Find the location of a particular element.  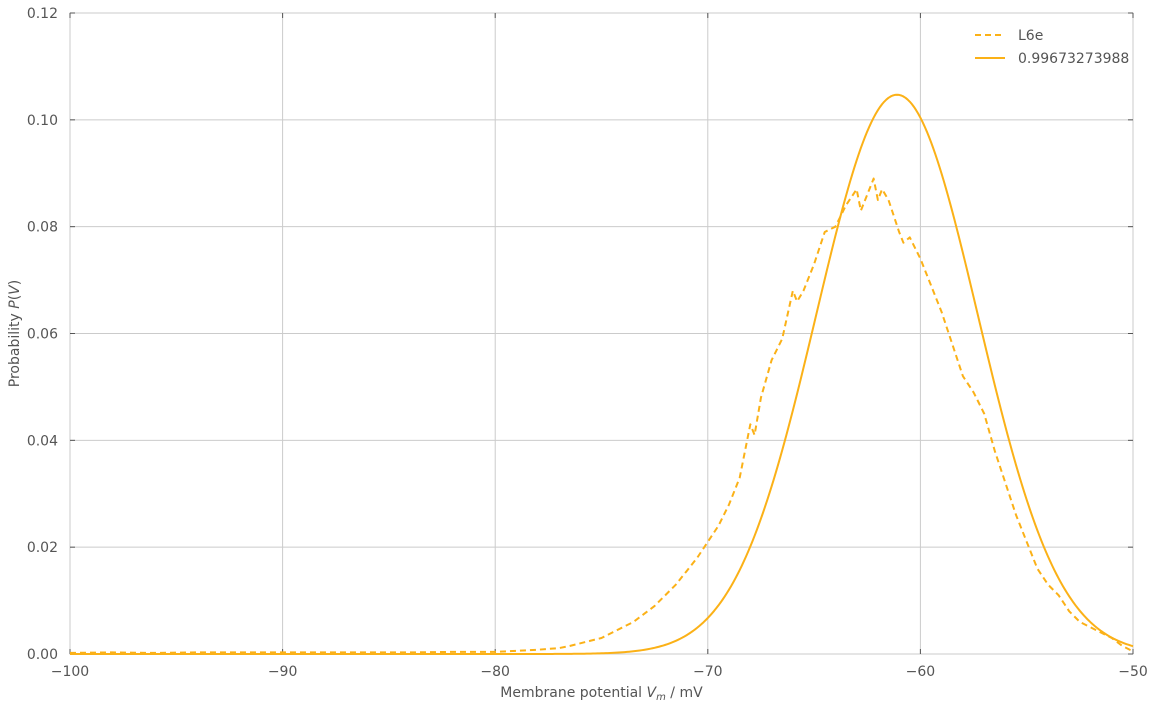

x-axis-label: Membrane potential Vm / mV is located at coordinates (601, 694).